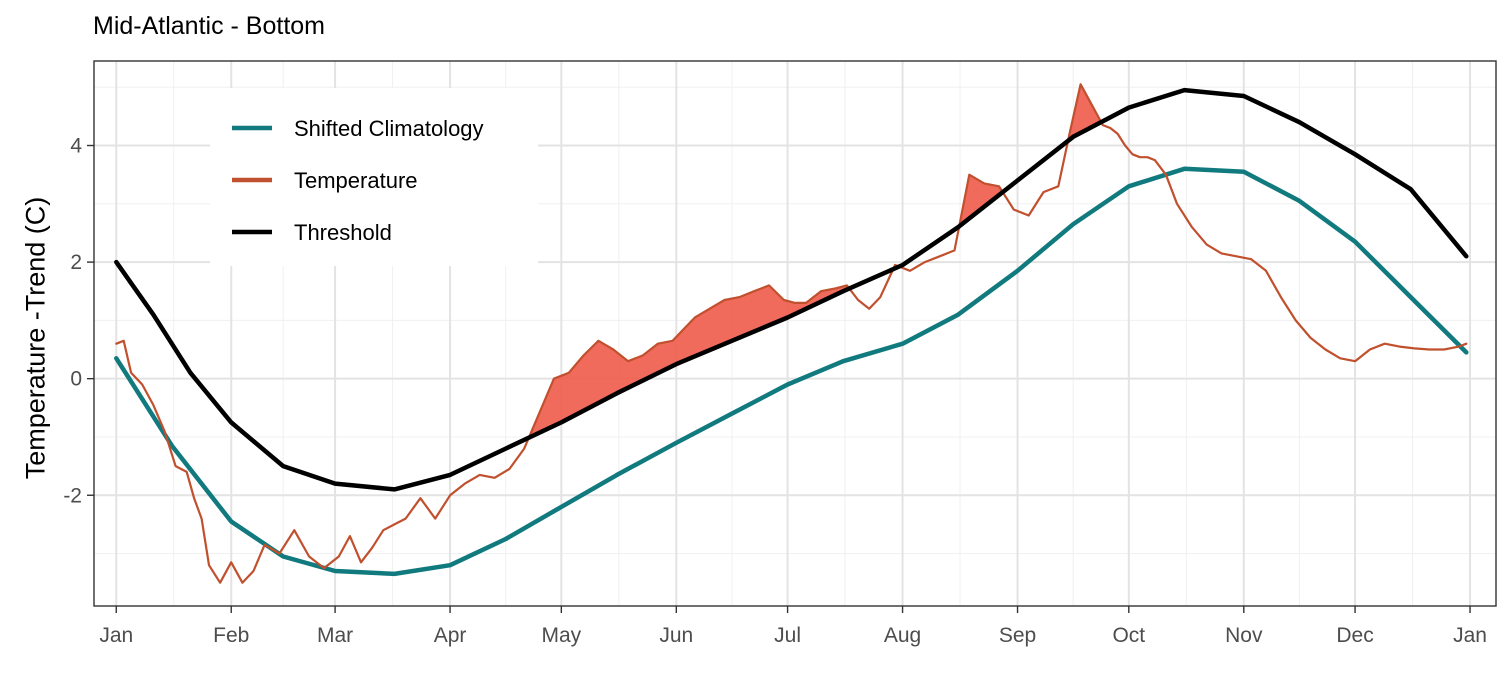  What do you see at coordinates (1244, 635) in the screenshot?
I see `x-tick-label: Nov` at bounding box center [1244, 635].